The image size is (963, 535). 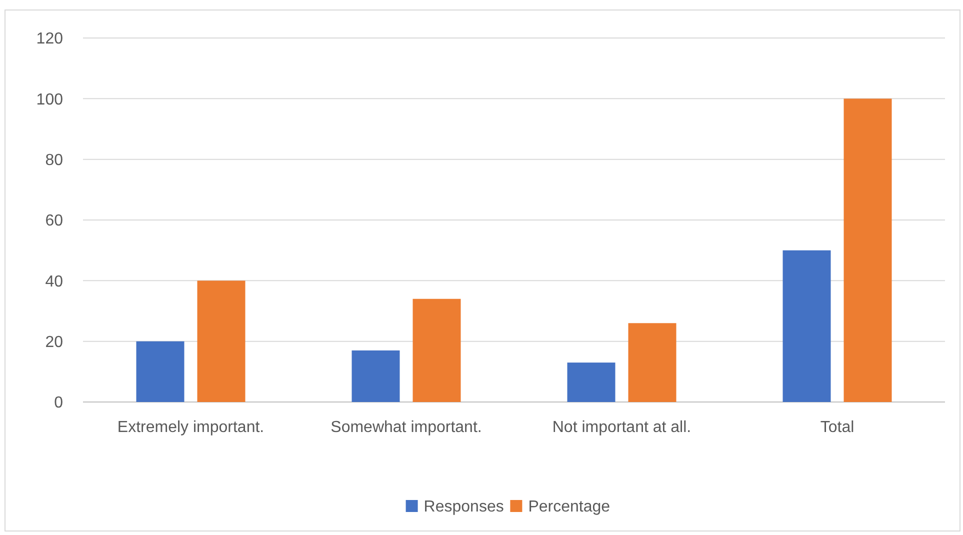 What do you see at coordinates (54, 221) in the screenshot?
I see `y-tick-label: 60` at bounding box center [54, 221].